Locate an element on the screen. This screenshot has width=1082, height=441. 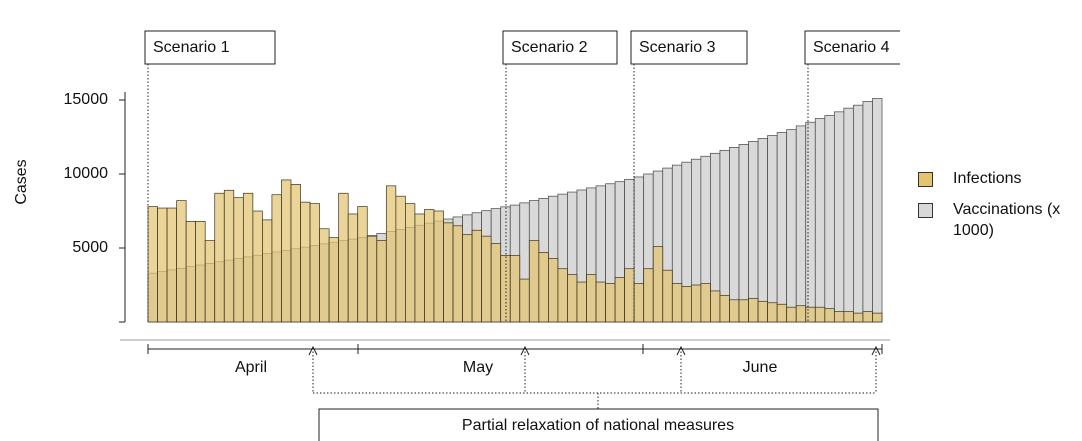
y-tick-label: 10000 is located at coordinates (86, 173).